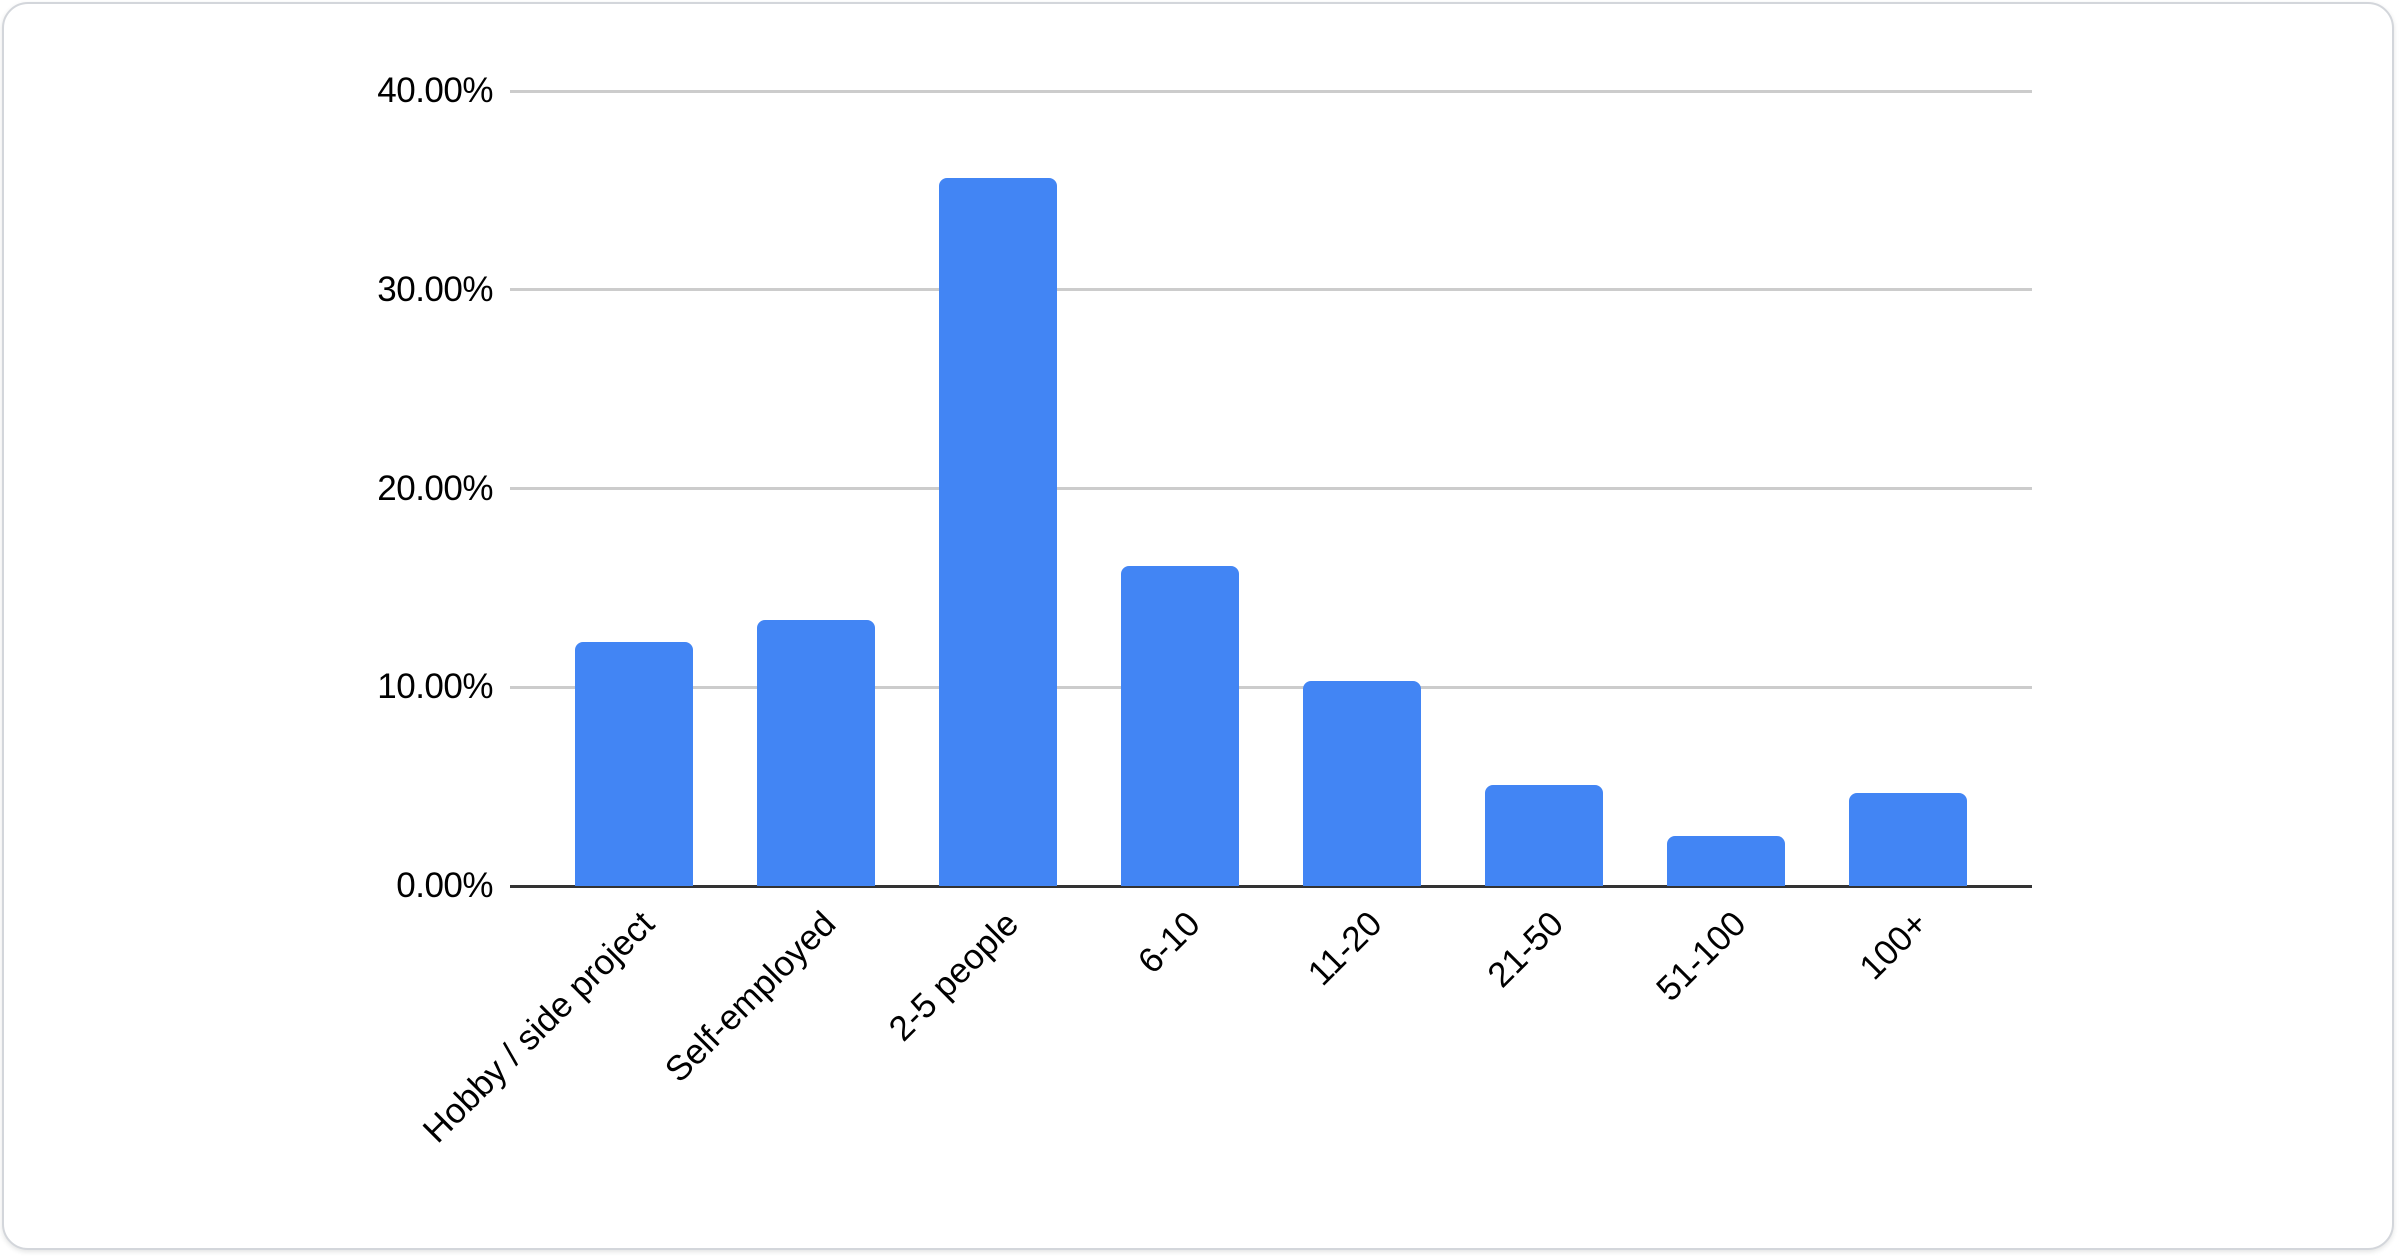 The height and width of the screenshot is (1256, 2400). I want to click on x-tick-label: 11-20, so click(1345, 949).